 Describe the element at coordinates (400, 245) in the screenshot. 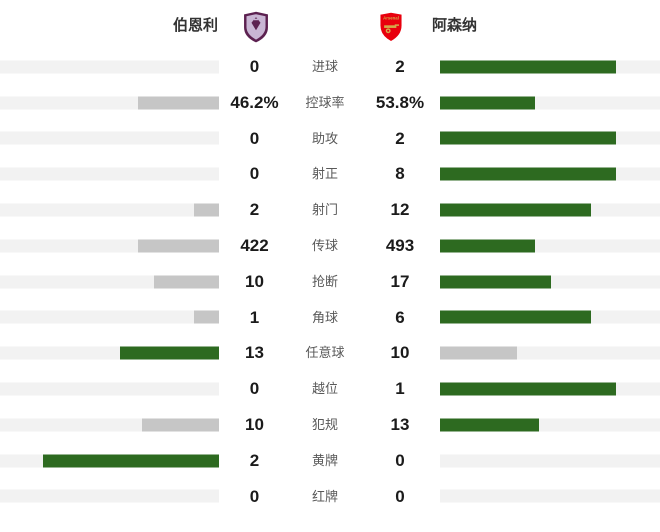

I see `away-value: 493` at that location.